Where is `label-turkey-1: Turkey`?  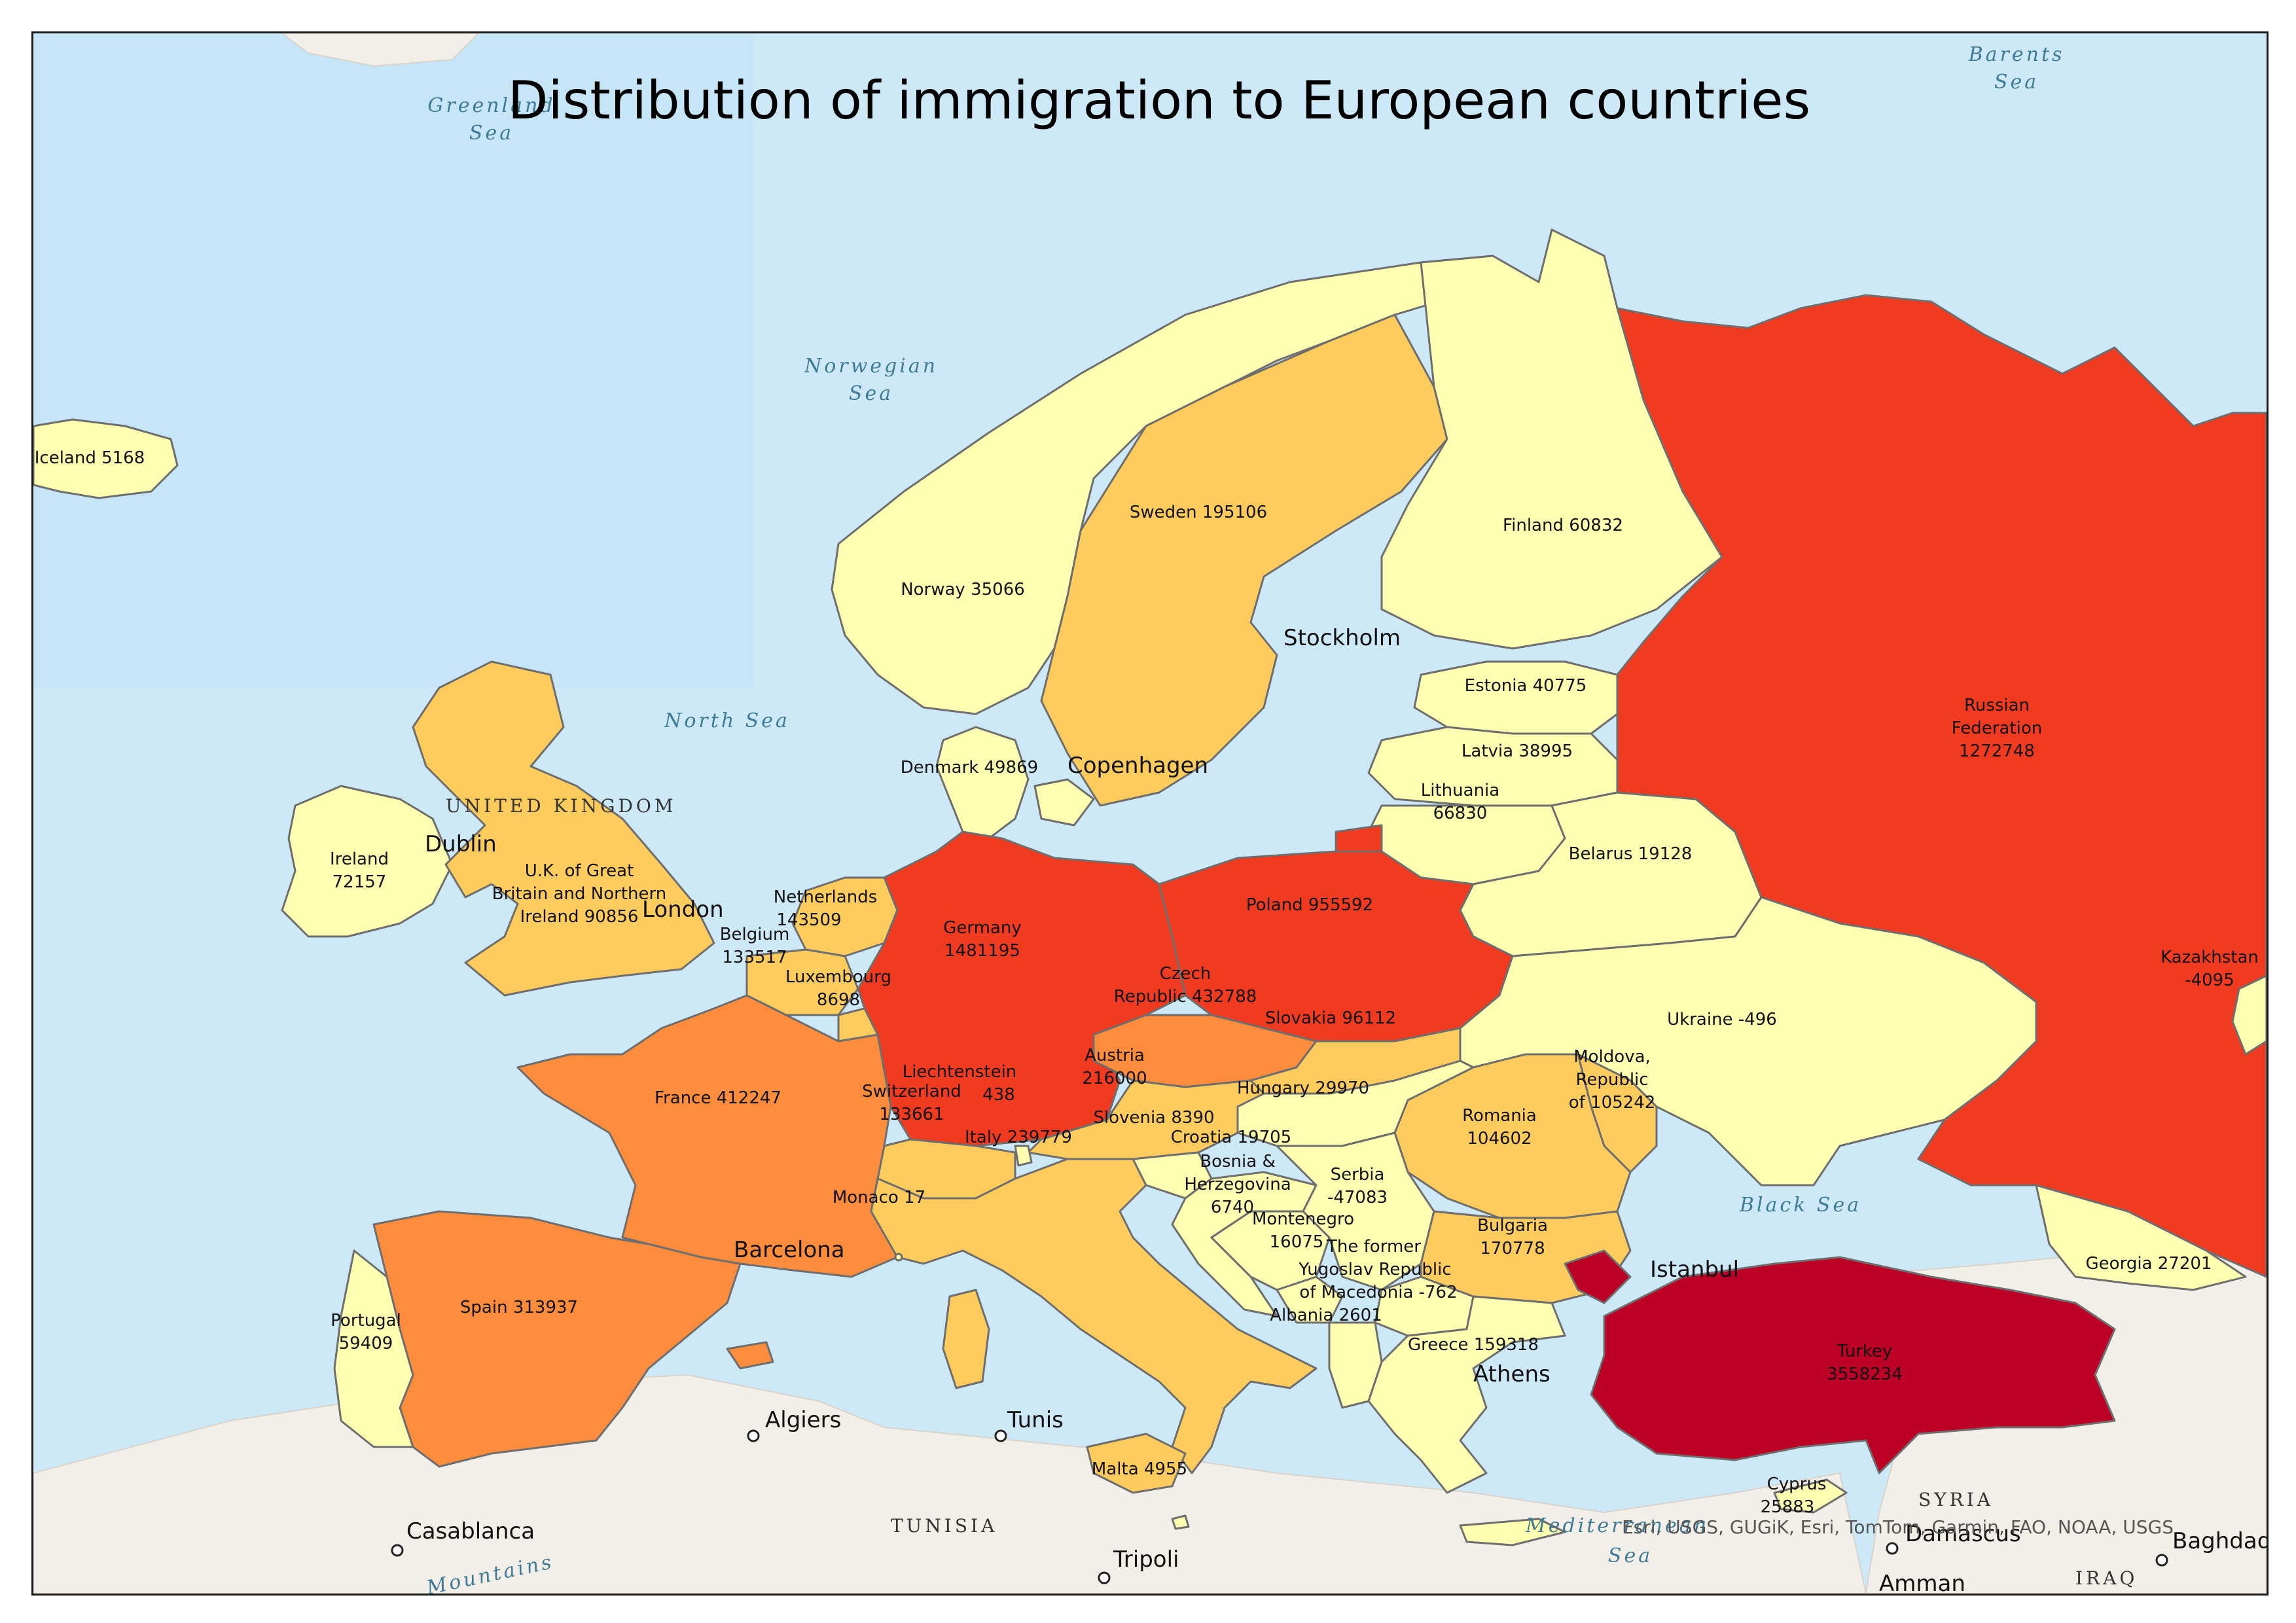 label-turkey-1: Turkey is located at coordinates (1865, 1351).